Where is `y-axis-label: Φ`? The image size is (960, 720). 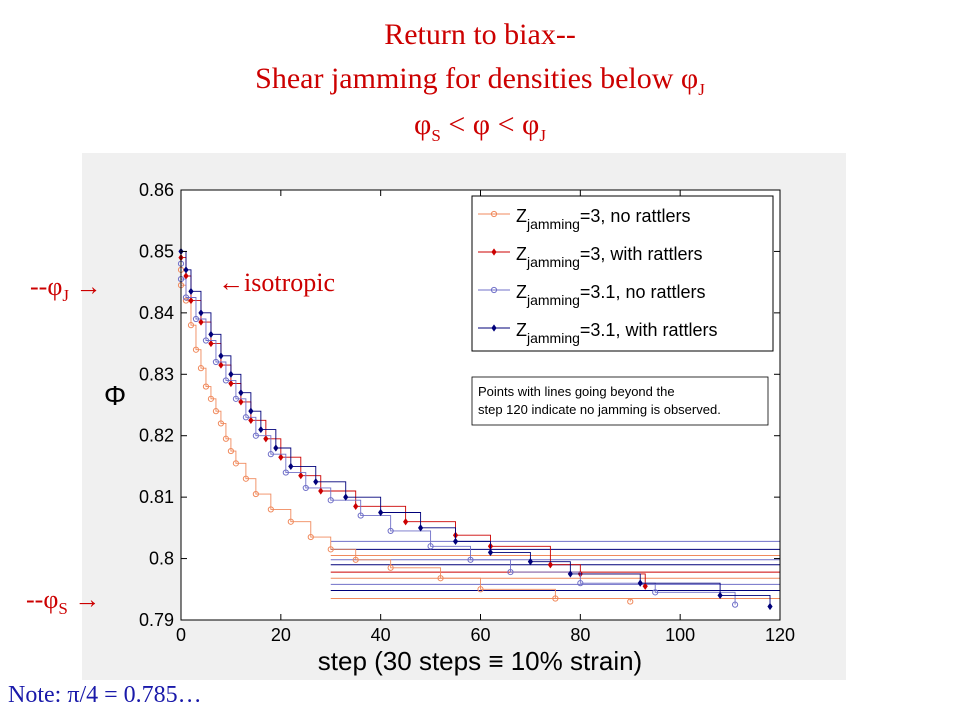
y-axis-label: Φ is located at coordinates (115, 395).